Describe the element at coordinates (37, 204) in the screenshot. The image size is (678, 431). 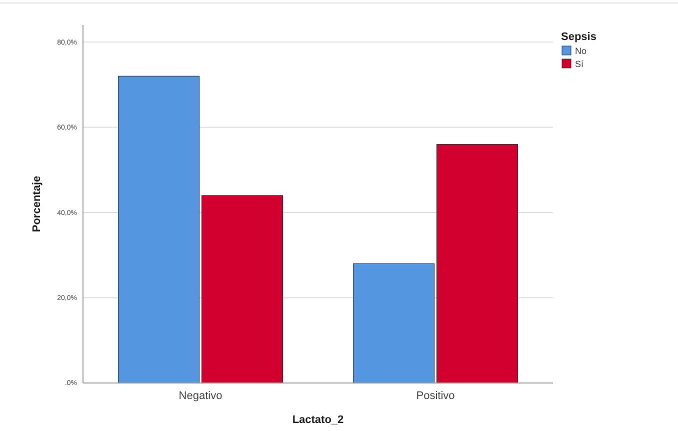
I see `y-axis-title: Porcentaje` at that location.